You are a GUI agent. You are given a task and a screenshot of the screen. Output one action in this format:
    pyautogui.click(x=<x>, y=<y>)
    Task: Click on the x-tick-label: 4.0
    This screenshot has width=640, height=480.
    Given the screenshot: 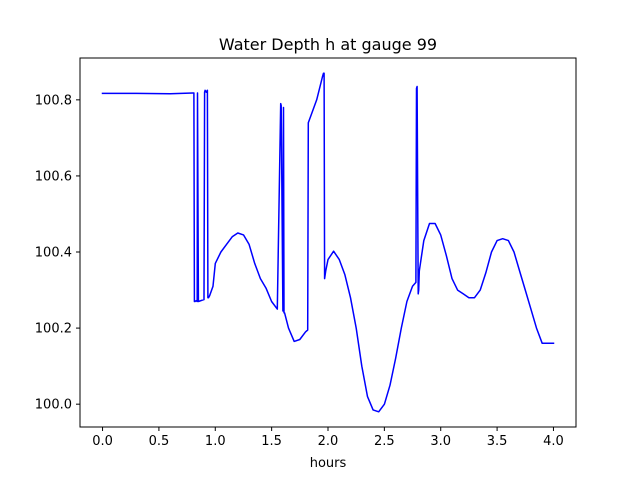 What is the action you would take?
    pyautogui.click(x=553, y=441)
    